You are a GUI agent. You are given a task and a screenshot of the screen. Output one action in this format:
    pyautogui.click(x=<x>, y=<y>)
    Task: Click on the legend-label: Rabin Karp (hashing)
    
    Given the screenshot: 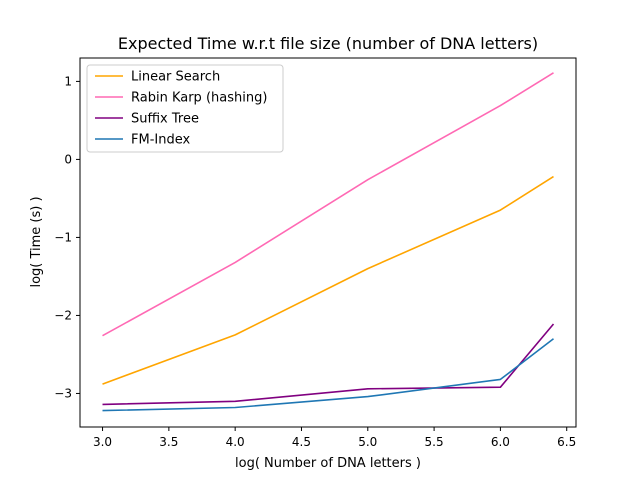 What is the action you would take?
    pyautogui.click(x=199, y=98)
    